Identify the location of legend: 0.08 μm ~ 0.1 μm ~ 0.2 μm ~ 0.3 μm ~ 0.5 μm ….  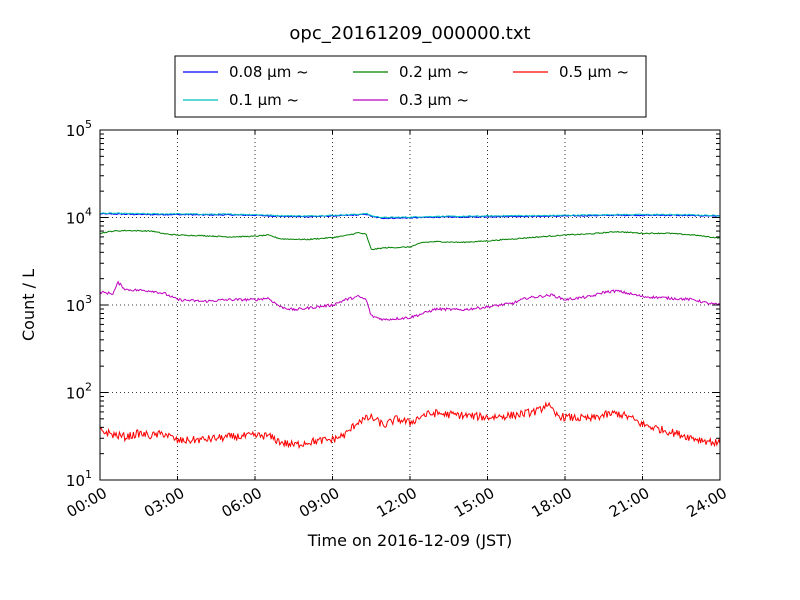
(410, 86).